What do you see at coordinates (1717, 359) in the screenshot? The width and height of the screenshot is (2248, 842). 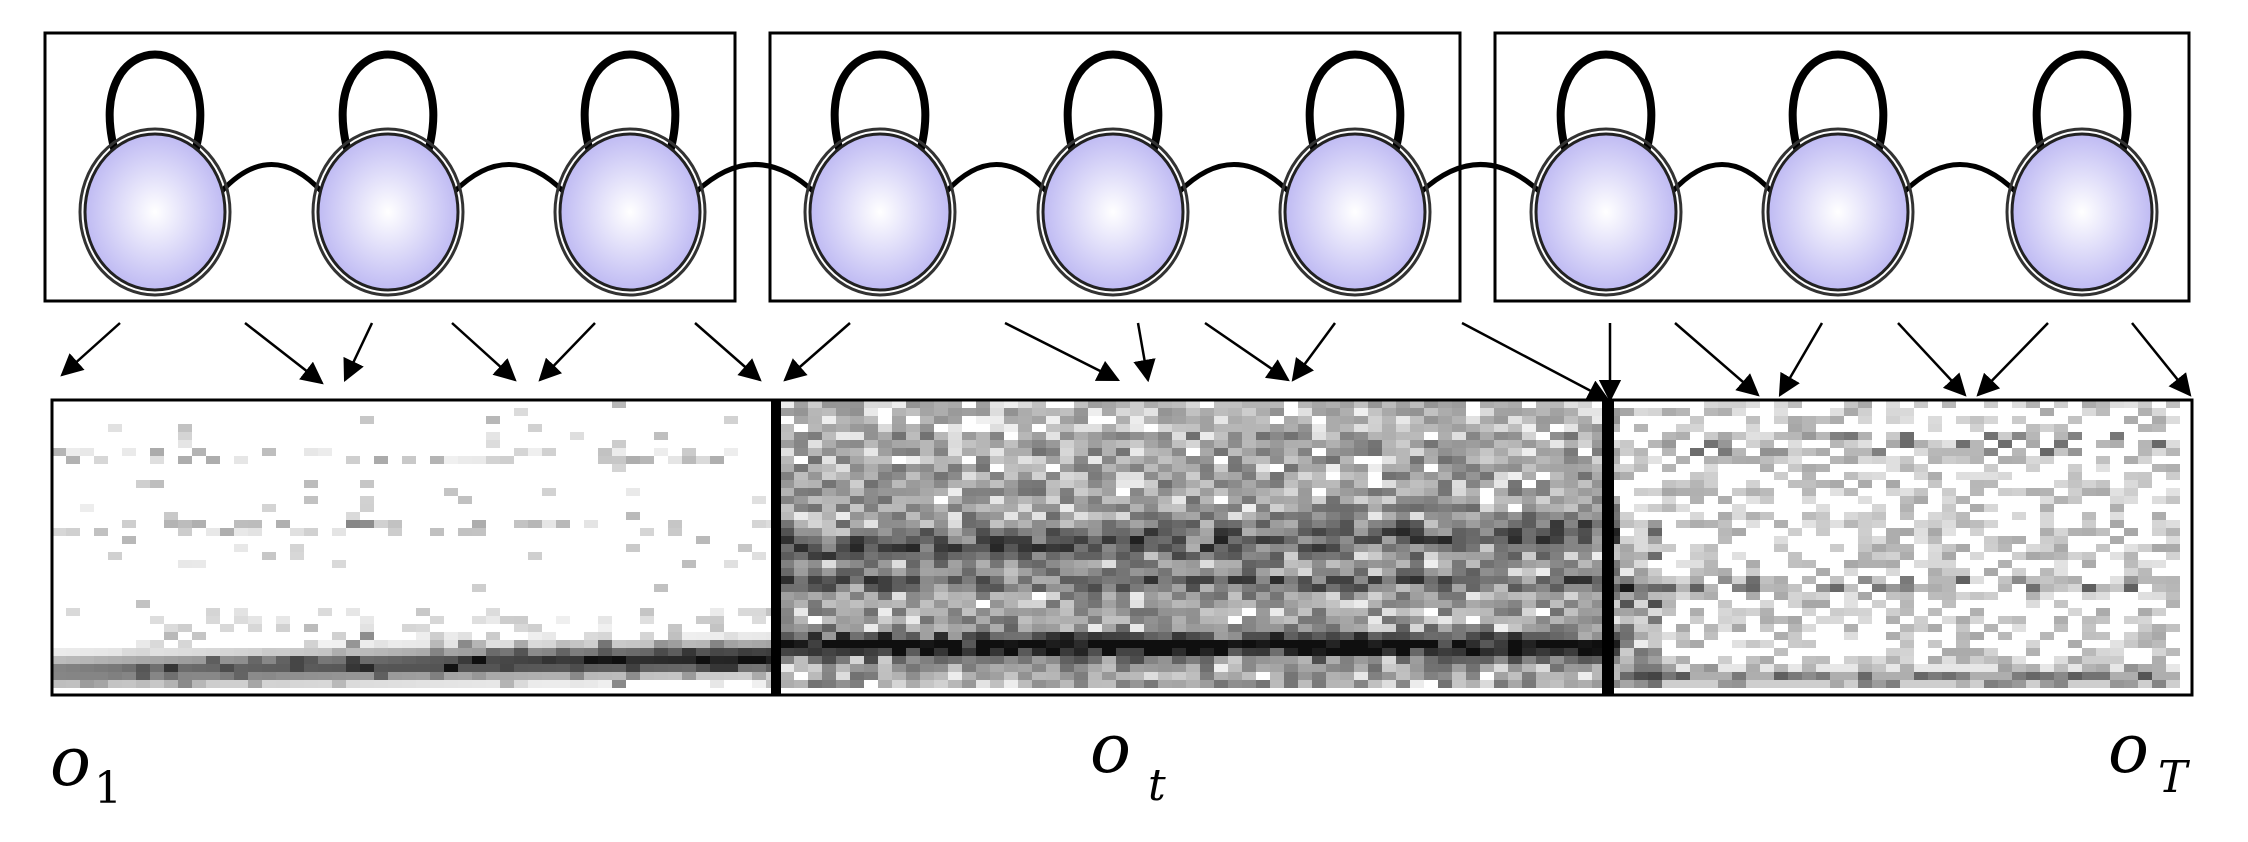 I see `emission-arrow` at bounding box center [1717, 359].